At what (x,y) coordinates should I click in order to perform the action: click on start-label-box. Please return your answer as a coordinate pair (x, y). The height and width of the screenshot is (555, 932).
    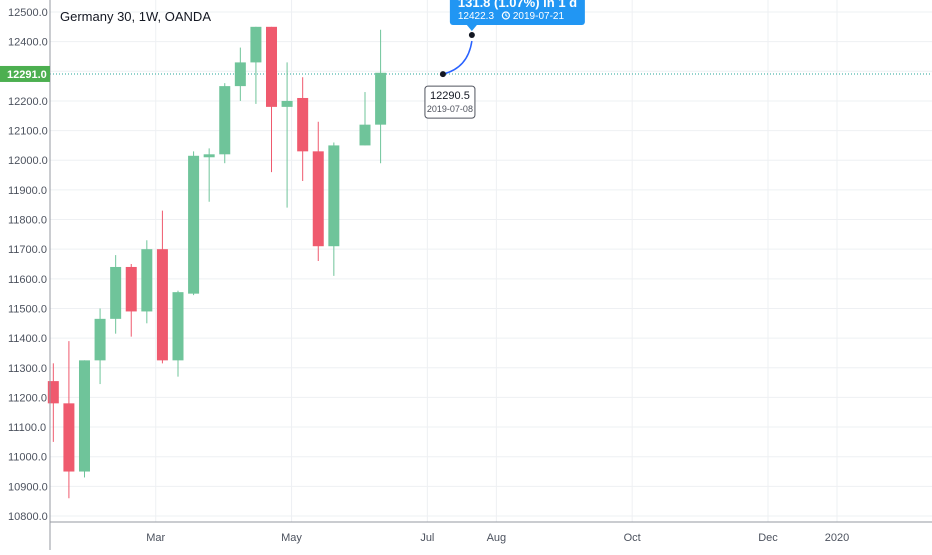
    Looking at the image, I should click on (450, 102).